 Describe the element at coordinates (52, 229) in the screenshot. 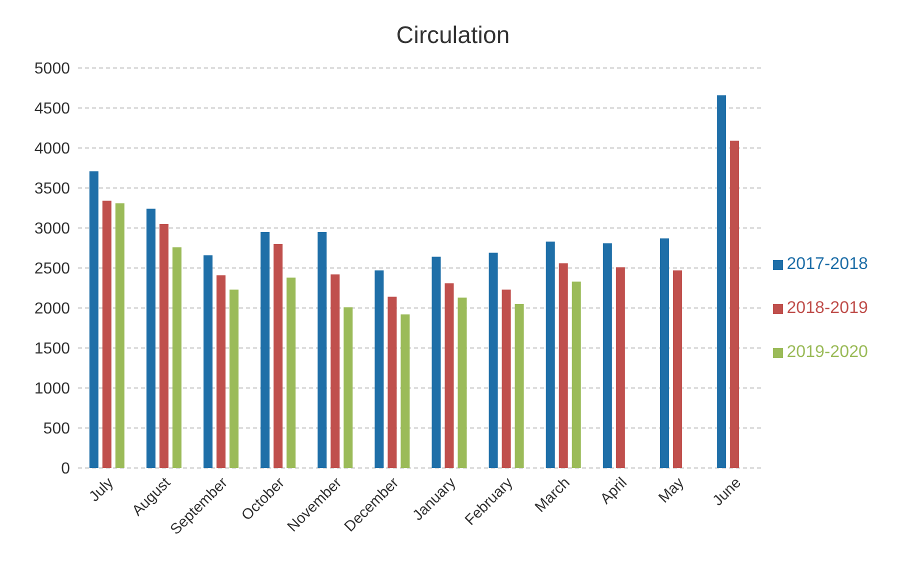

I see `y-tick-label: 3000` at that location.